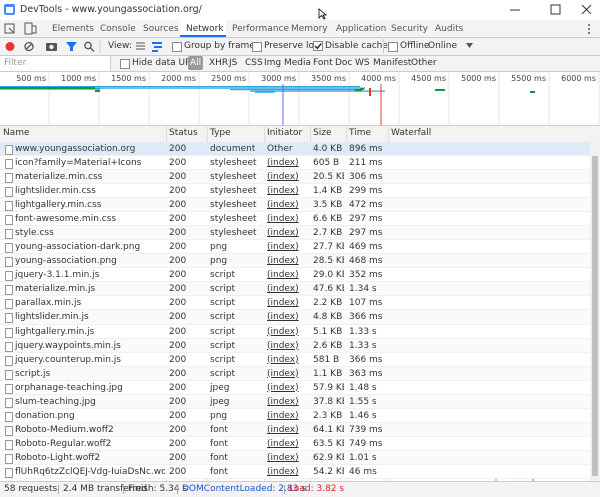 The height and width of the screenshot is (497, 600). What do you see at coordinates (344, 63) in the screenshot?
I see `type-filter: Doc` at bounding box center [344, 63].